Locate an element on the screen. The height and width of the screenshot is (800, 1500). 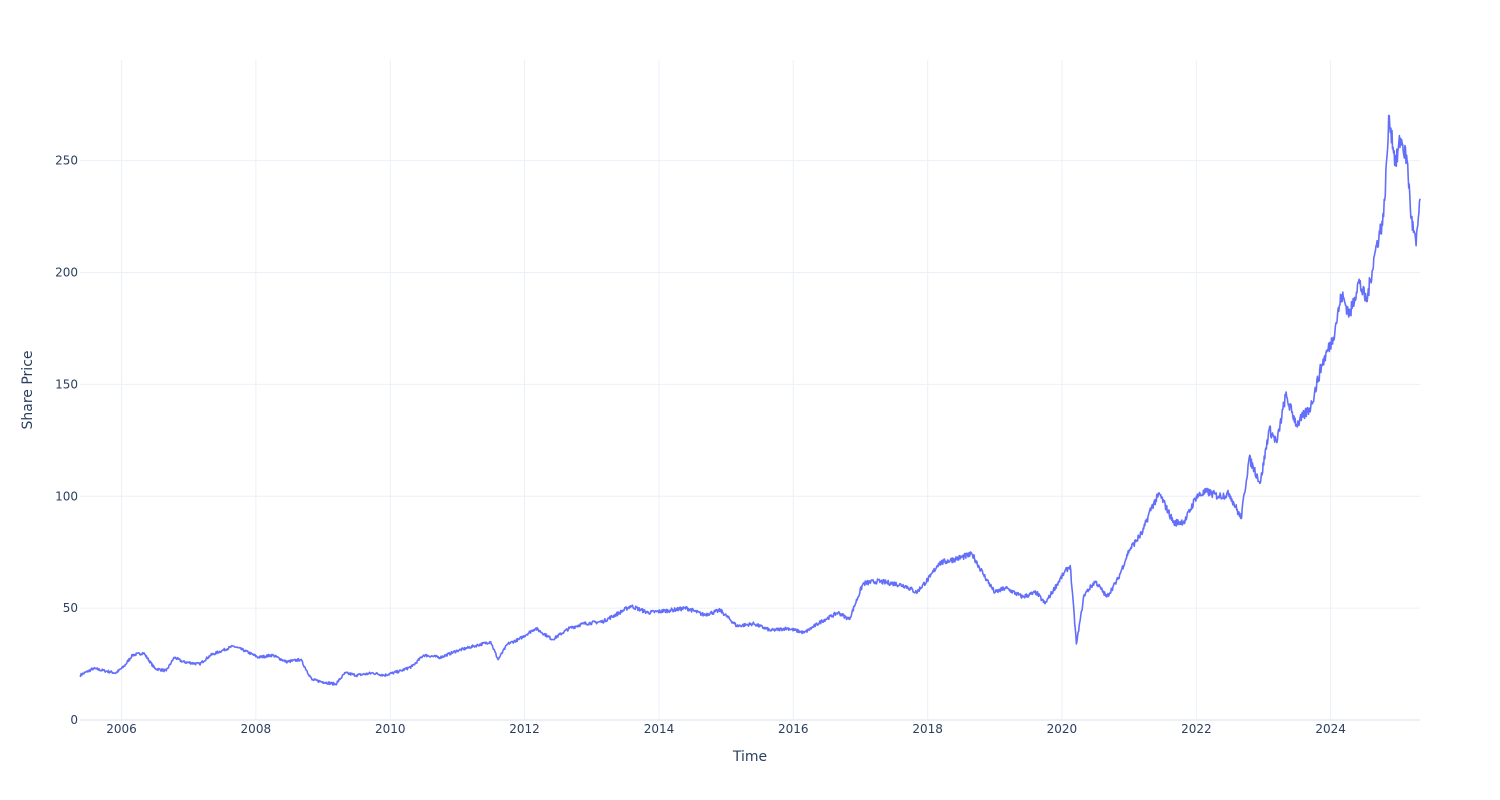
y-tick-label: 150 is located at coordinates (66, 384).